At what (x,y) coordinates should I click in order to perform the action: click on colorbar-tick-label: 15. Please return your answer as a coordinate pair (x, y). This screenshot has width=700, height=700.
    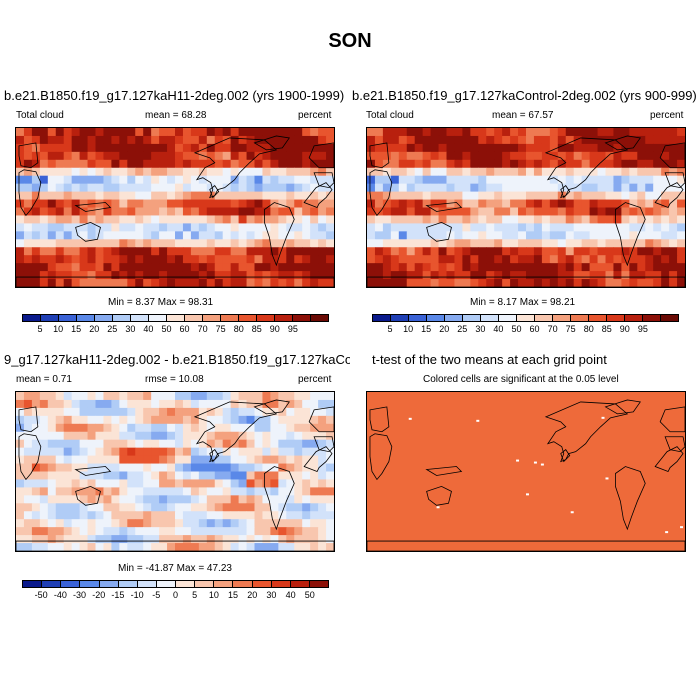
    Looking at the image, I should click on (233, 595).